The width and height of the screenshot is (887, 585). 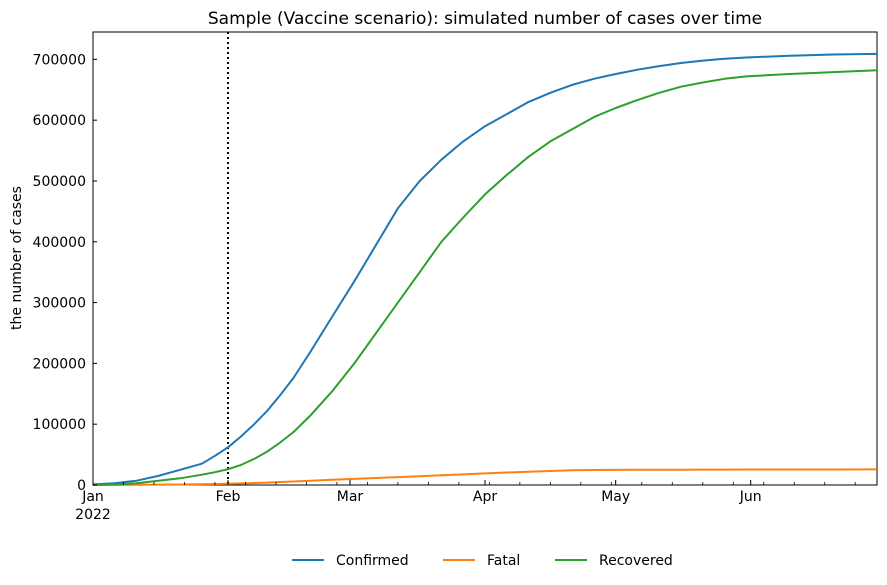 What do you see at coordinates (482, 561) in the screenshot?
I see `legend: Confirmed Fatal Recovered` at bounding box center [482, 561].